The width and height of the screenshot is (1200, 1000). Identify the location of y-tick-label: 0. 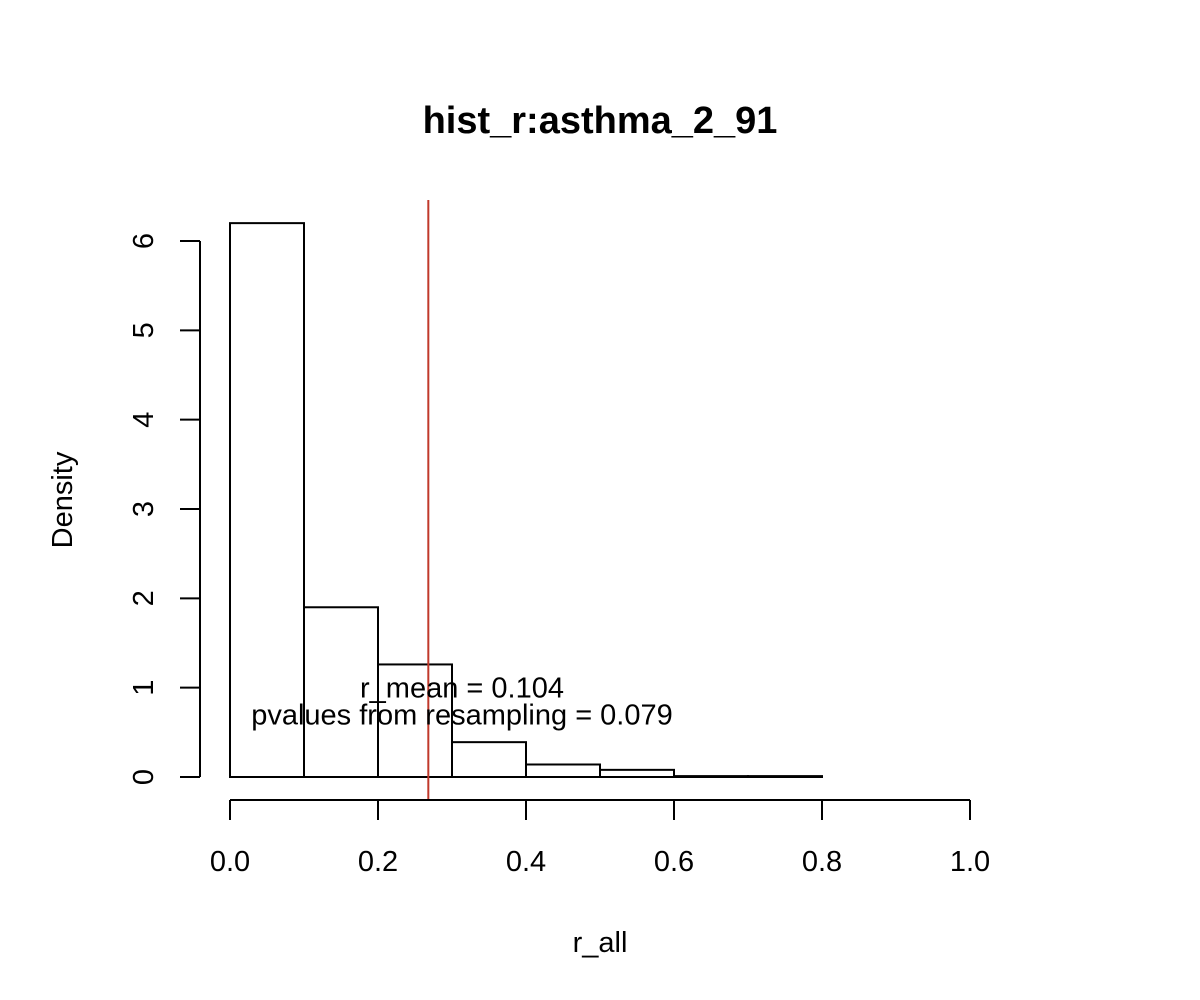
(144, 777).